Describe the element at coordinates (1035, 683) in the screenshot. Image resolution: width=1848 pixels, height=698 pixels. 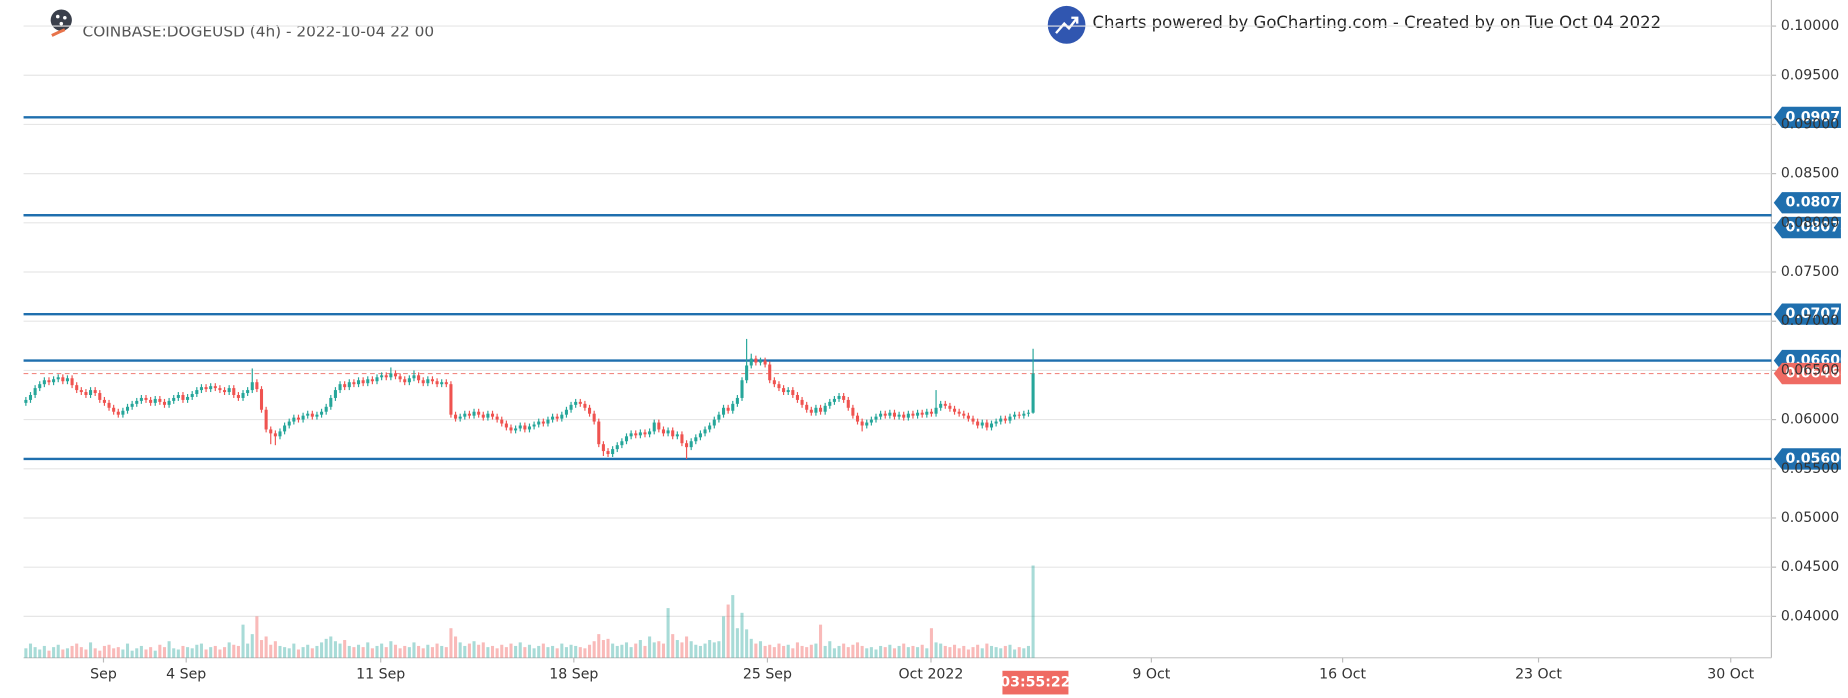
I see `countdown: 03:55:22` at that location.